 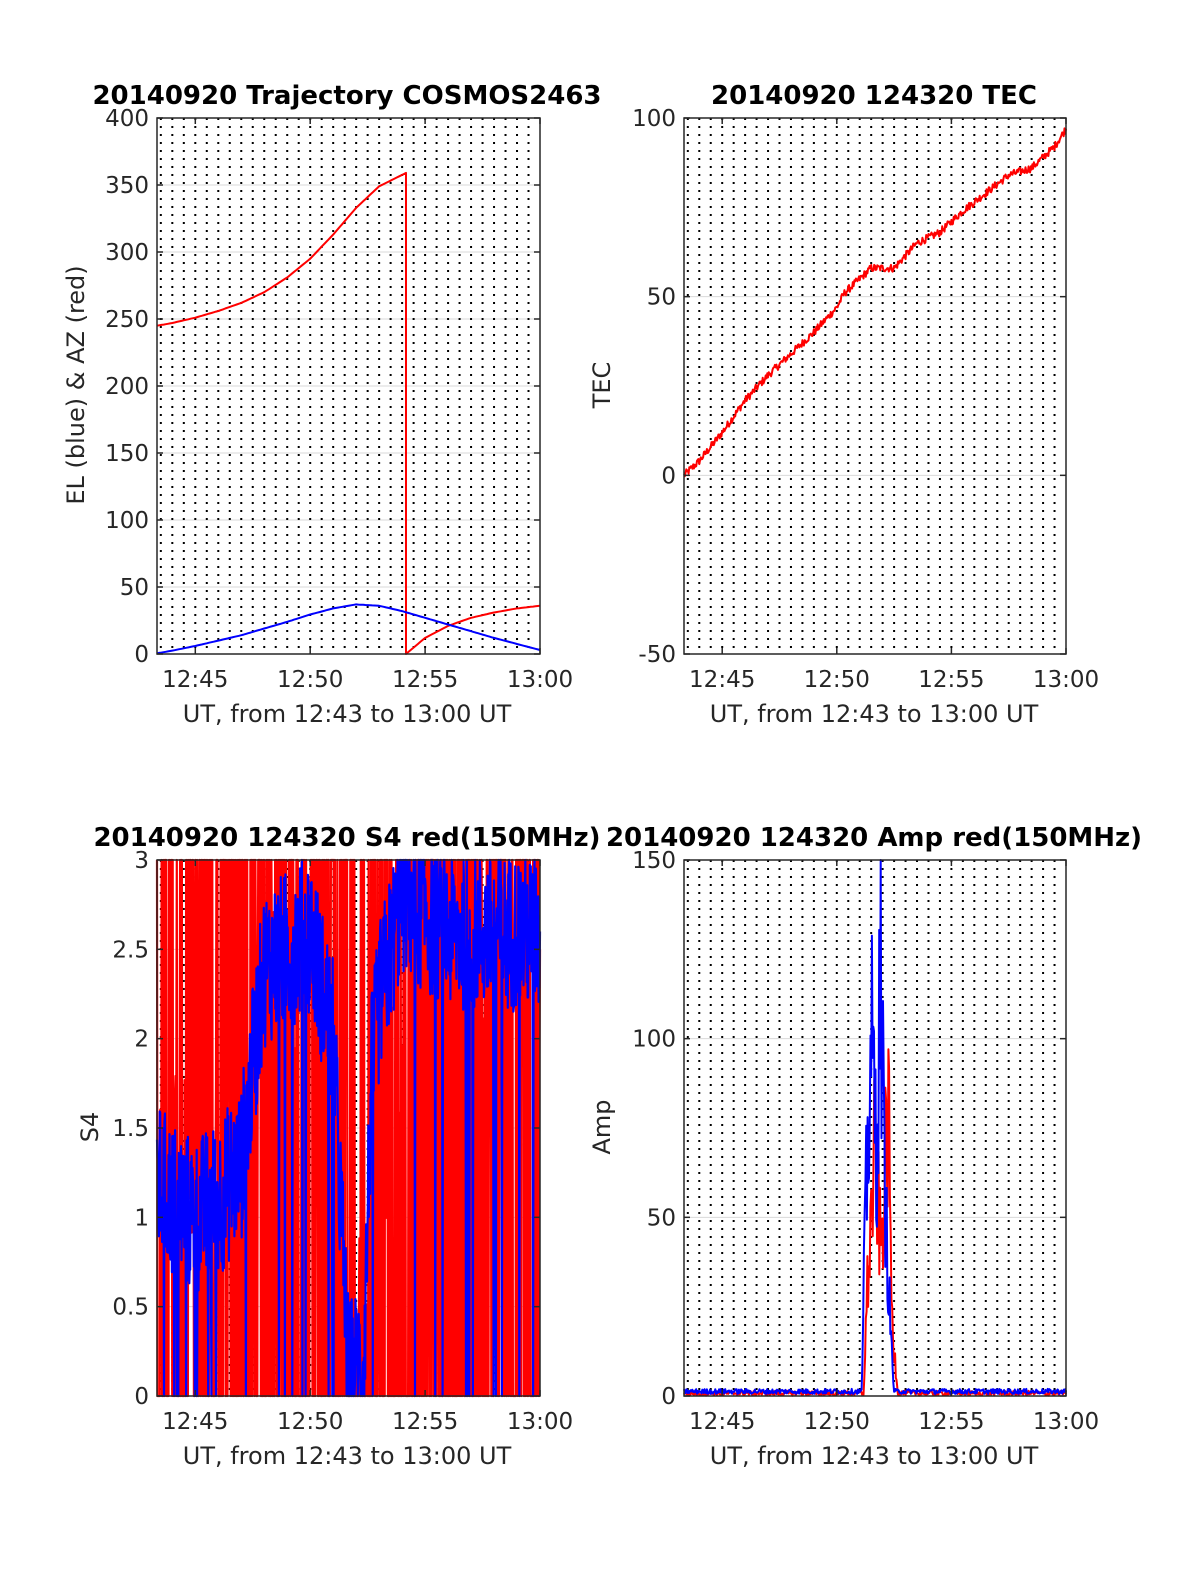 I want to click on y-axis-label: Amp, so click(x=602, y=1126).